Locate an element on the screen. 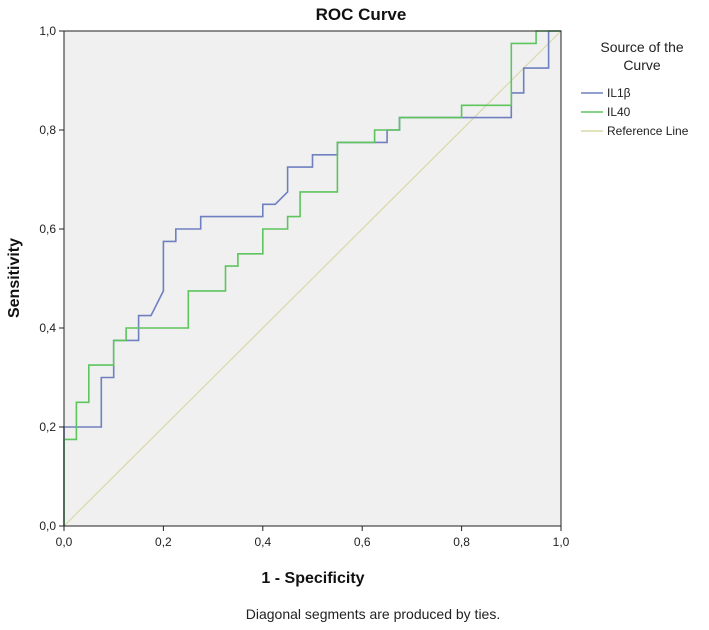 This screenshot has width=709, height=630. x-tick-label: 0,8 is located at coordinates (461, 542).